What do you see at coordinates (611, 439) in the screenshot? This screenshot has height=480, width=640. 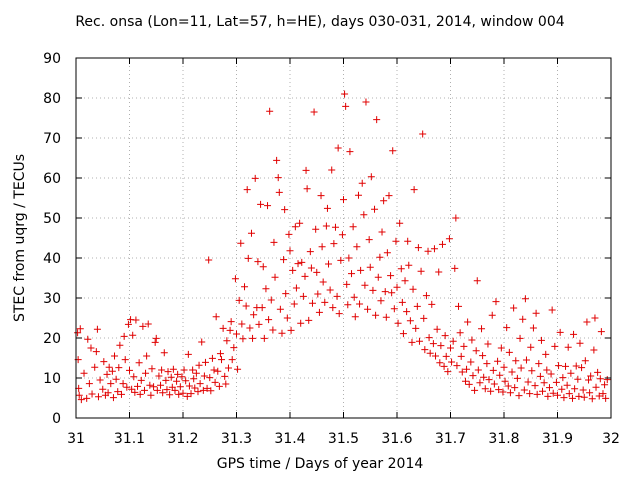 I see `x-tick-label: 32` at bounding box center [611, 439].